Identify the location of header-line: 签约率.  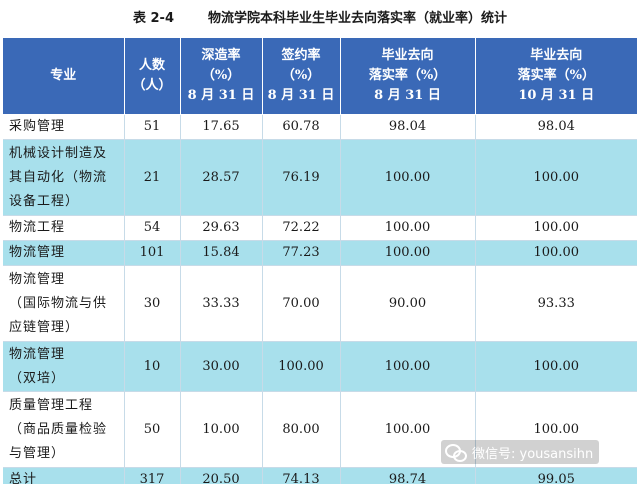
(301, 55).